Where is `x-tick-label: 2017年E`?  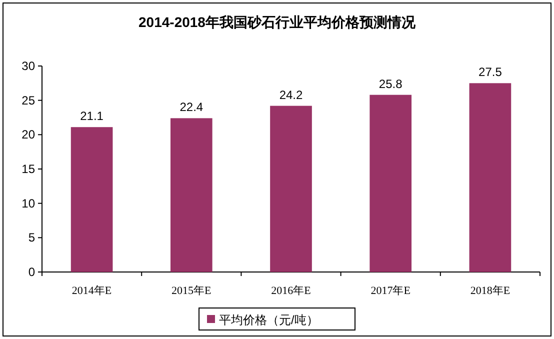
x-tick-label: 2017年E is located at coordinates (390, 291).